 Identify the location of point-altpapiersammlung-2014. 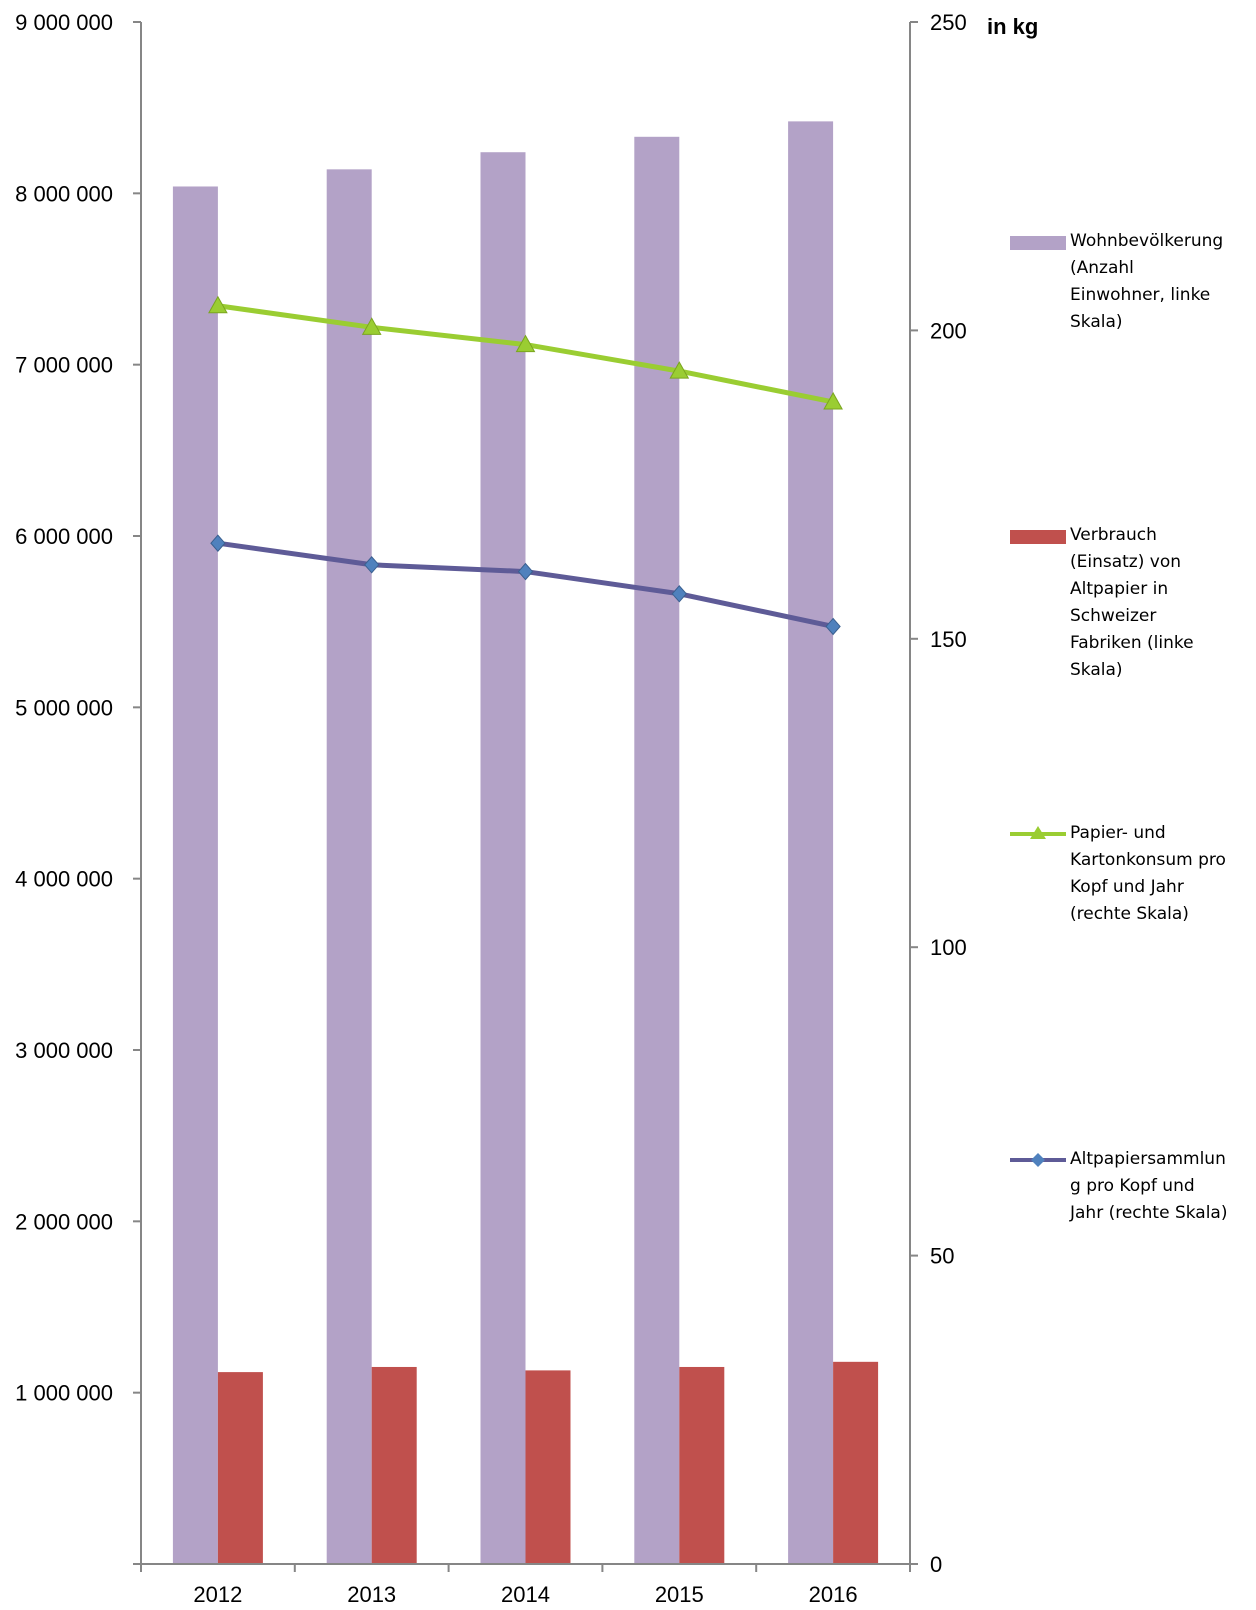
(525, 571).